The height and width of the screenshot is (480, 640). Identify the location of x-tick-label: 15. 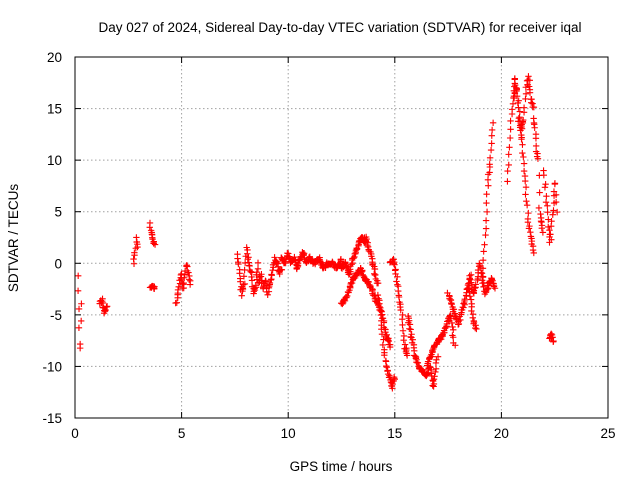
(394, 433).